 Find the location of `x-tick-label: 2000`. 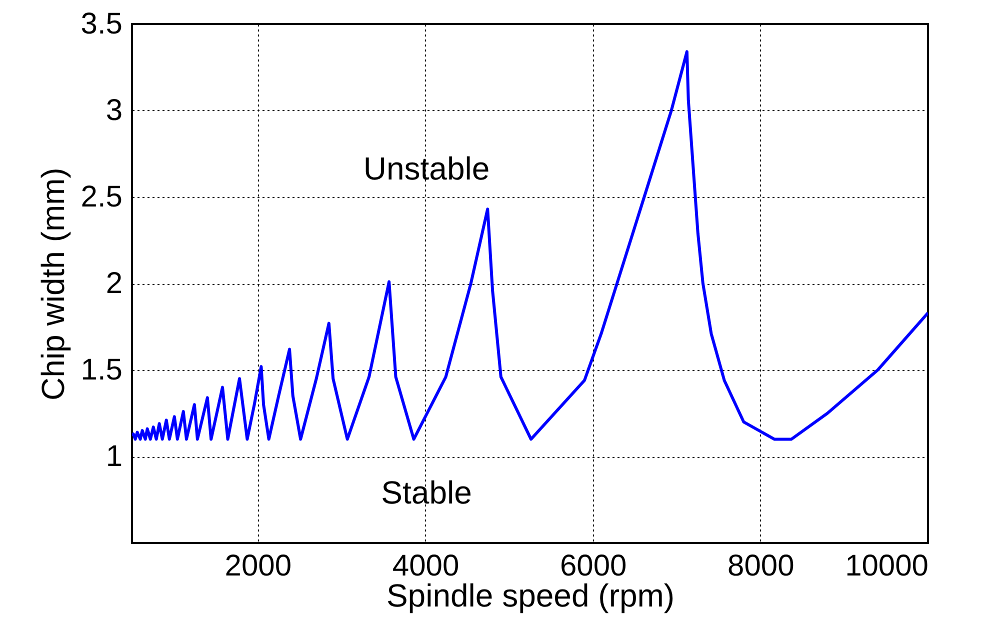

x-tick-label: 2000 is located at coordinates (258, 566).